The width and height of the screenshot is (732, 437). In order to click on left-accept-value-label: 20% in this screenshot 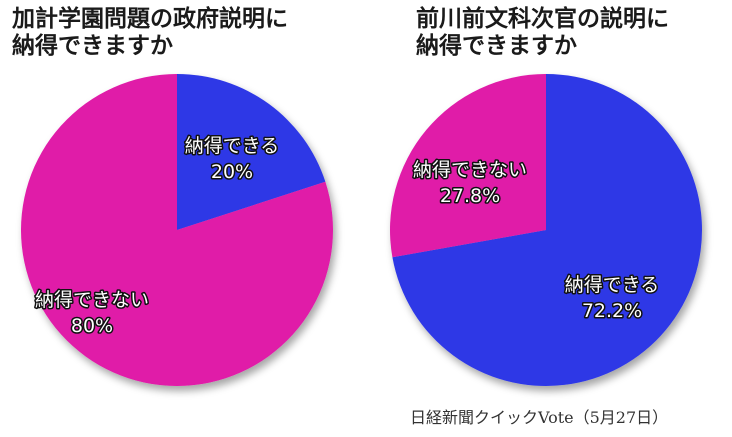, I will do `click(232, 172)`.